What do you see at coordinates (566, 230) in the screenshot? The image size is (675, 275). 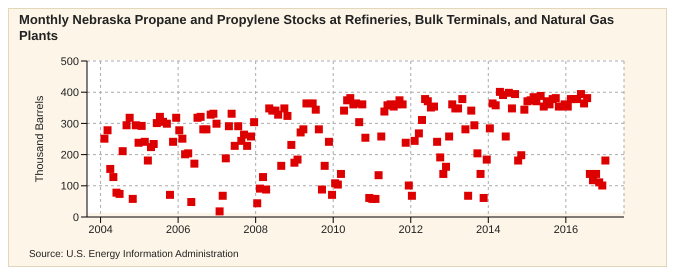 I see `x-tick-label: 2016` at bounding box center [566, 230].